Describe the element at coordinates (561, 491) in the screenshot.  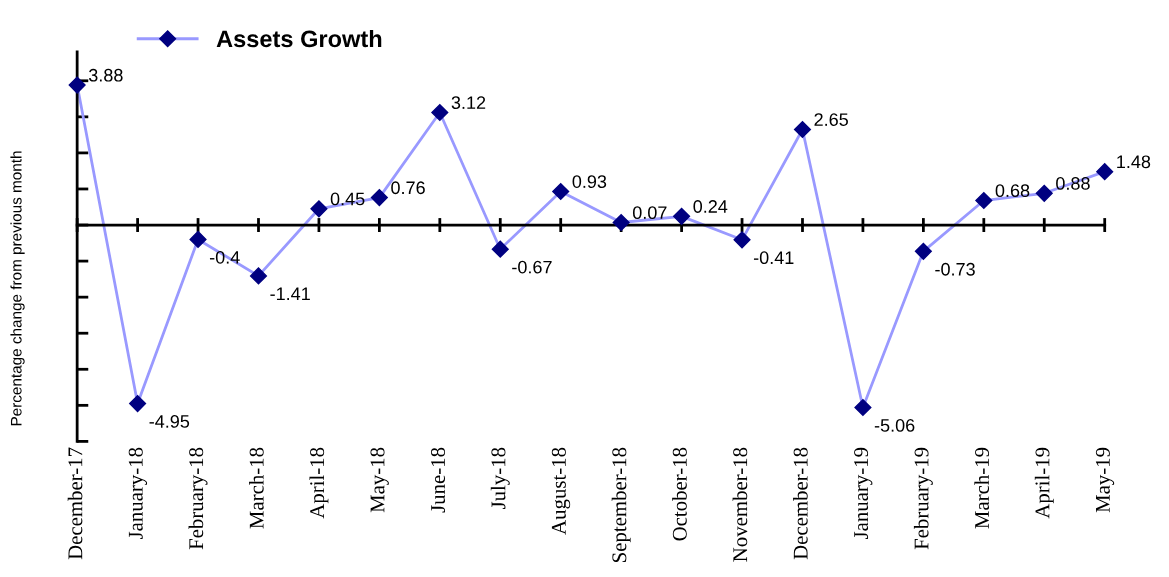
I see `x-tick-label: August-18` at that location.